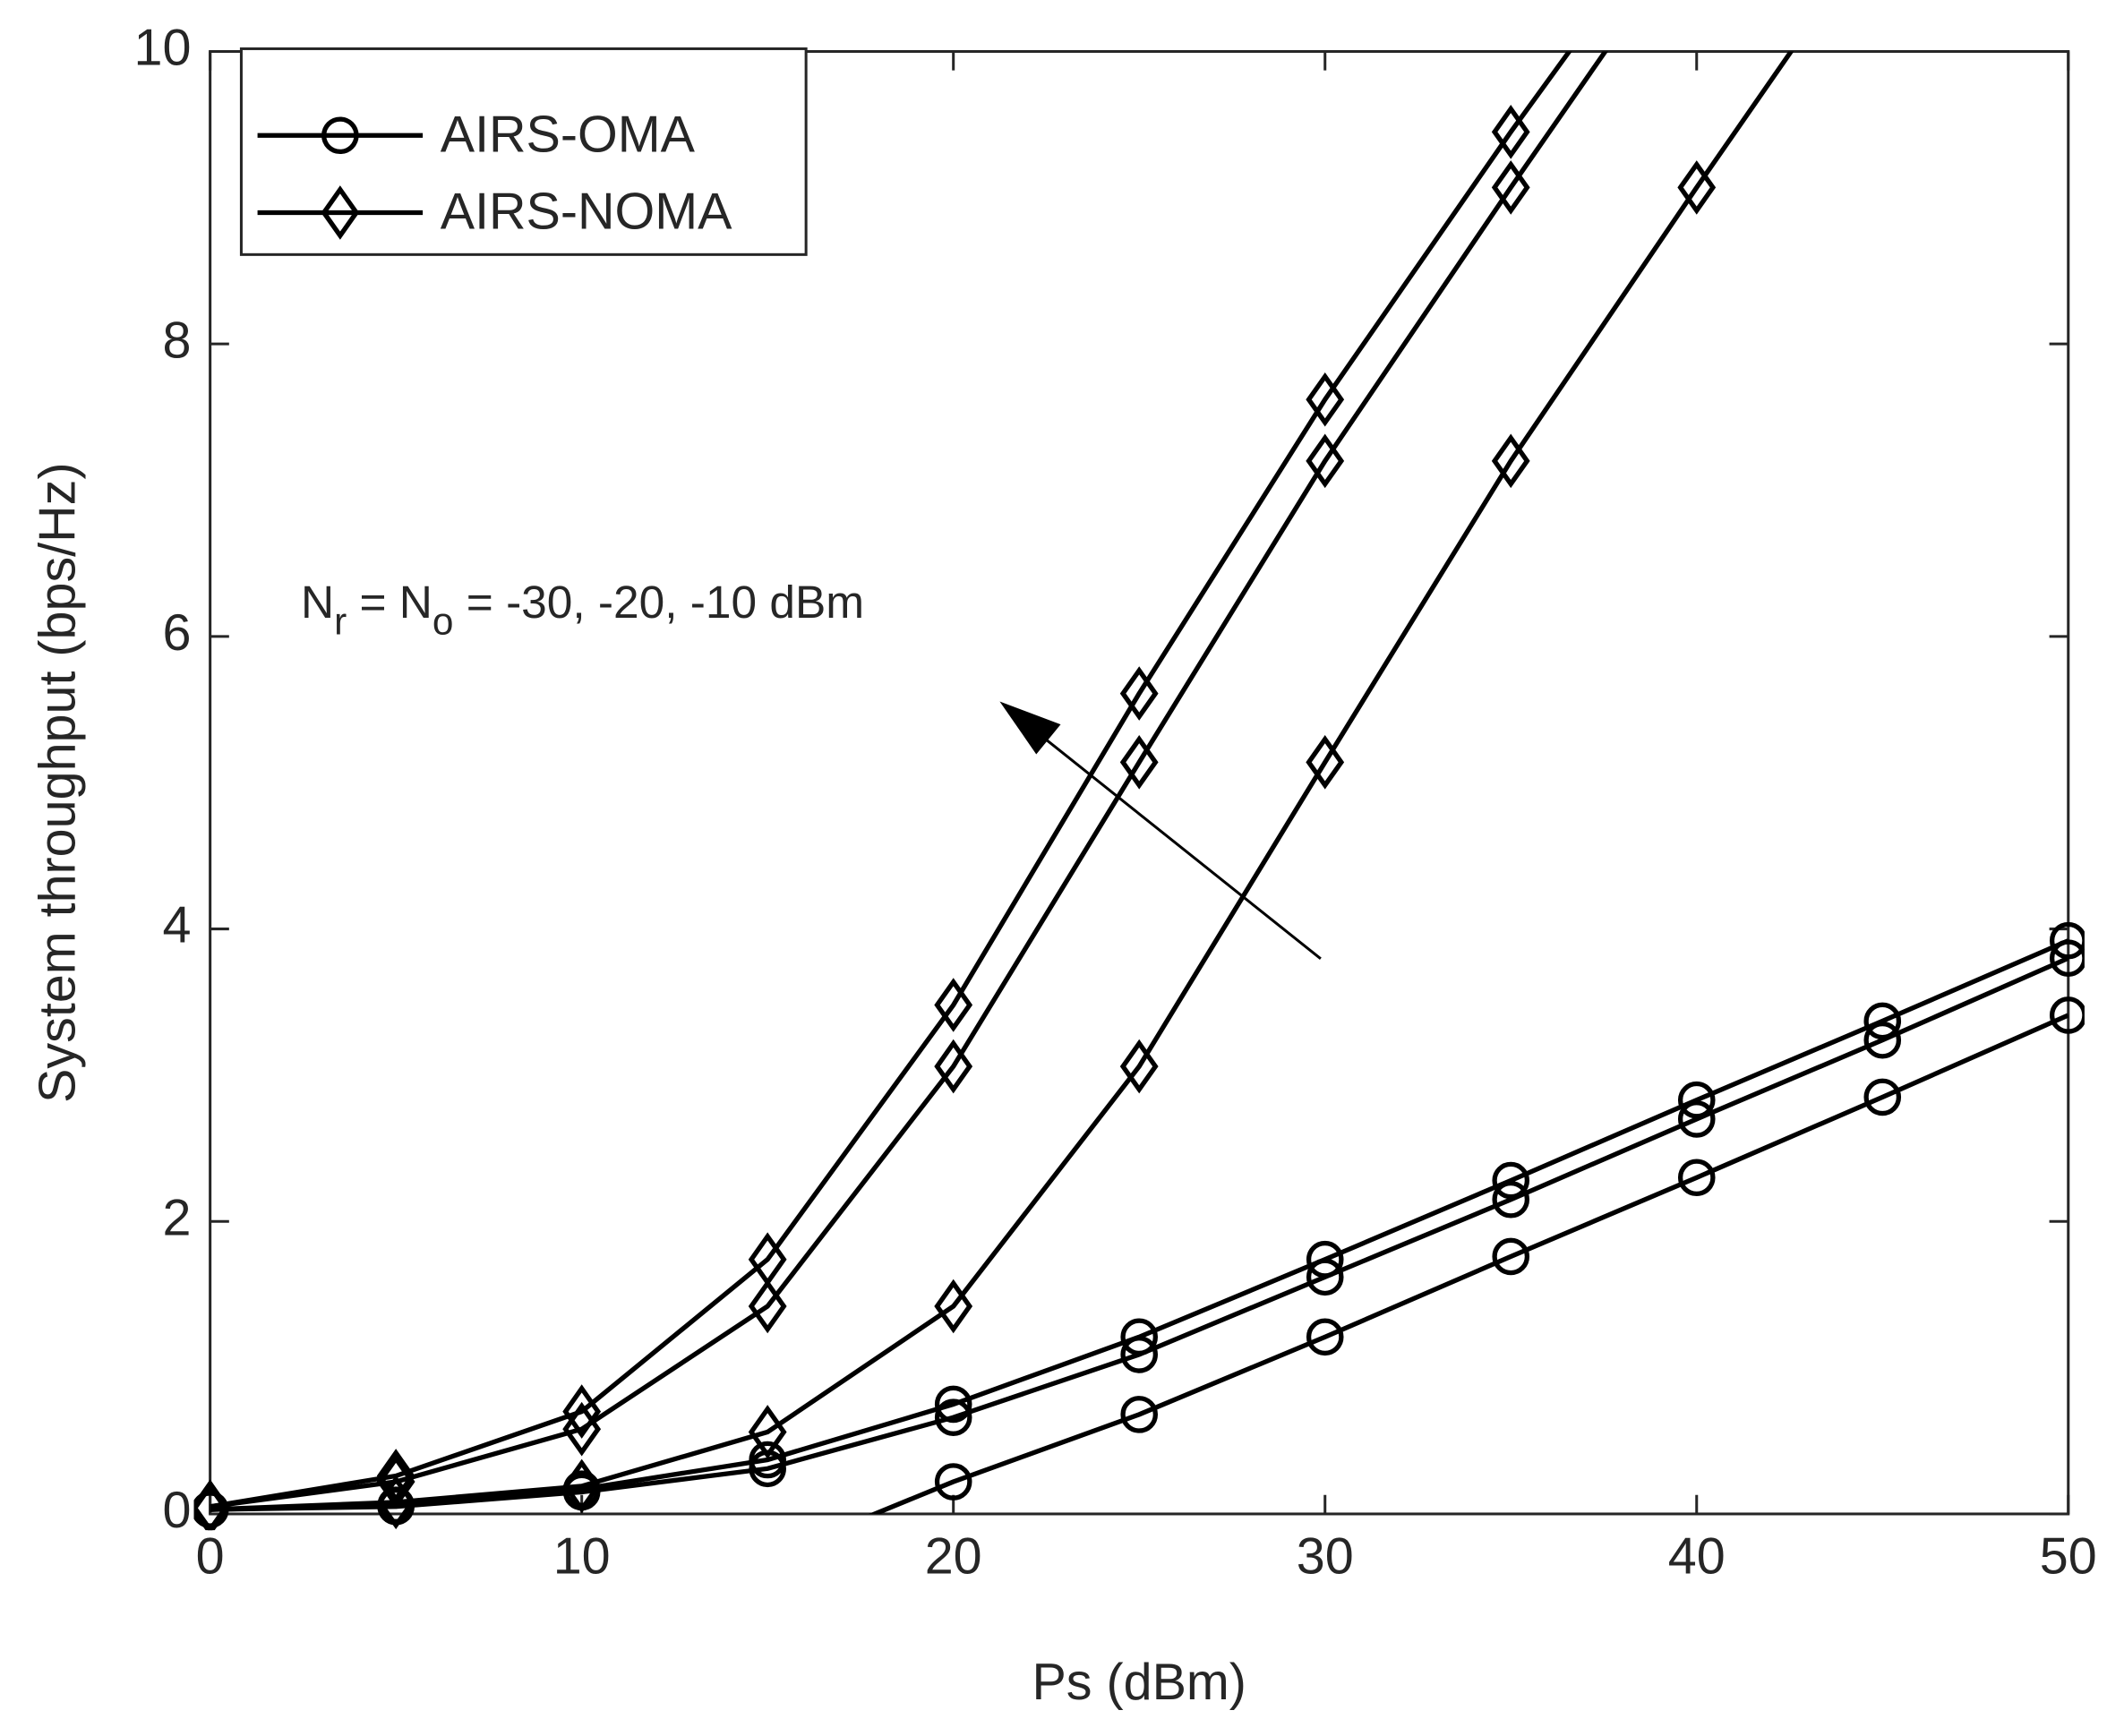  I want to click on arrow-head, so click(1030, 728).